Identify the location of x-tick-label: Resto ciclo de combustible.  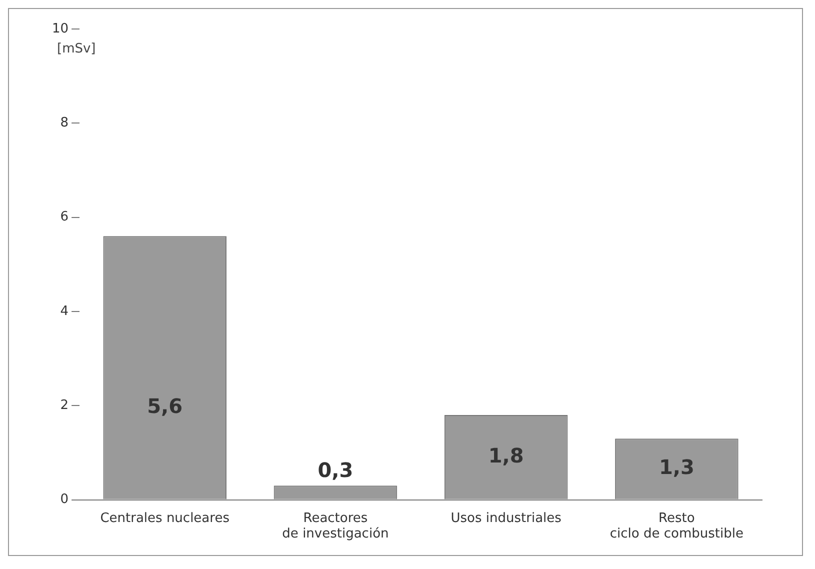
(677, 526).